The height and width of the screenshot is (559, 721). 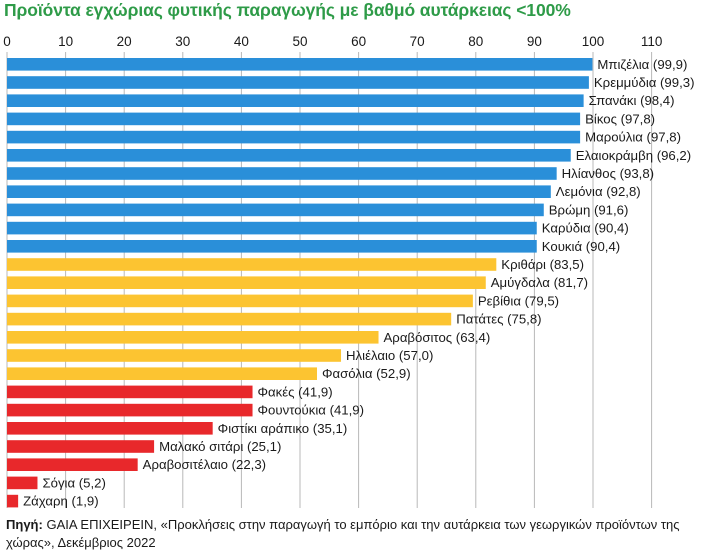 I want to click on x-tick-label-50: 50, so click(x=299, y=41).